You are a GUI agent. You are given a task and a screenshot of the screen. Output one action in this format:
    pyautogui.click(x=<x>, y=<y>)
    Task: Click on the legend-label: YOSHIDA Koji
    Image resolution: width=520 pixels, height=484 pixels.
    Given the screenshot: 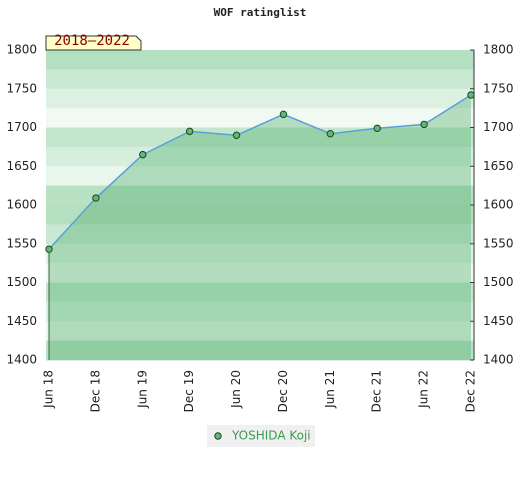 What is the action you would take?
    pyautogui.click(x=271, y=436)
    